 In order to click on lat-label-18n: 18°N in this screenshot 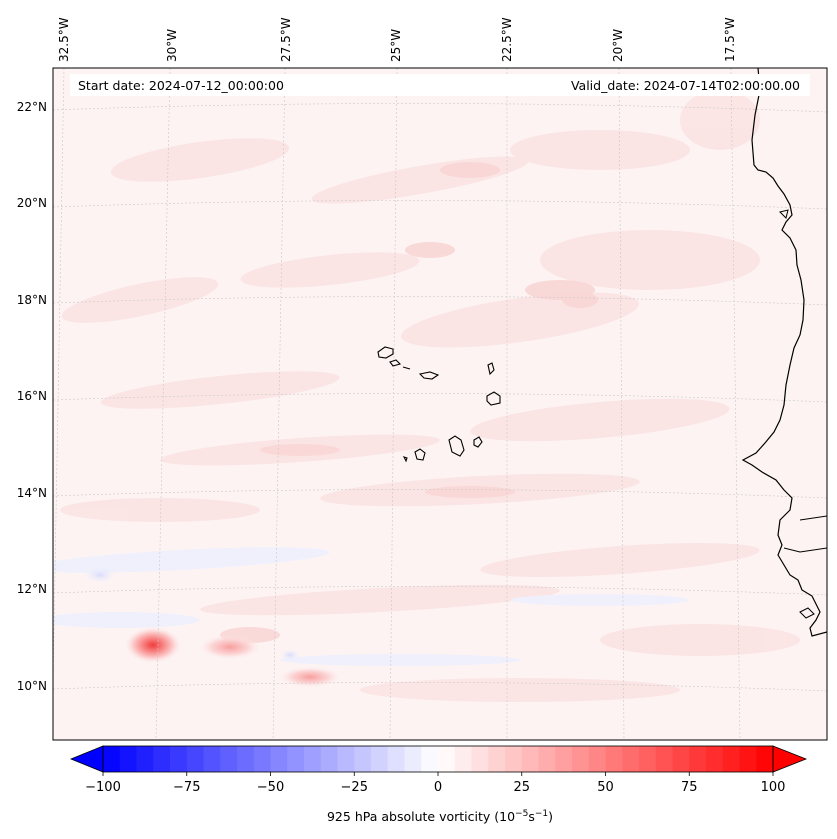, I will do `click(32, 300)`.